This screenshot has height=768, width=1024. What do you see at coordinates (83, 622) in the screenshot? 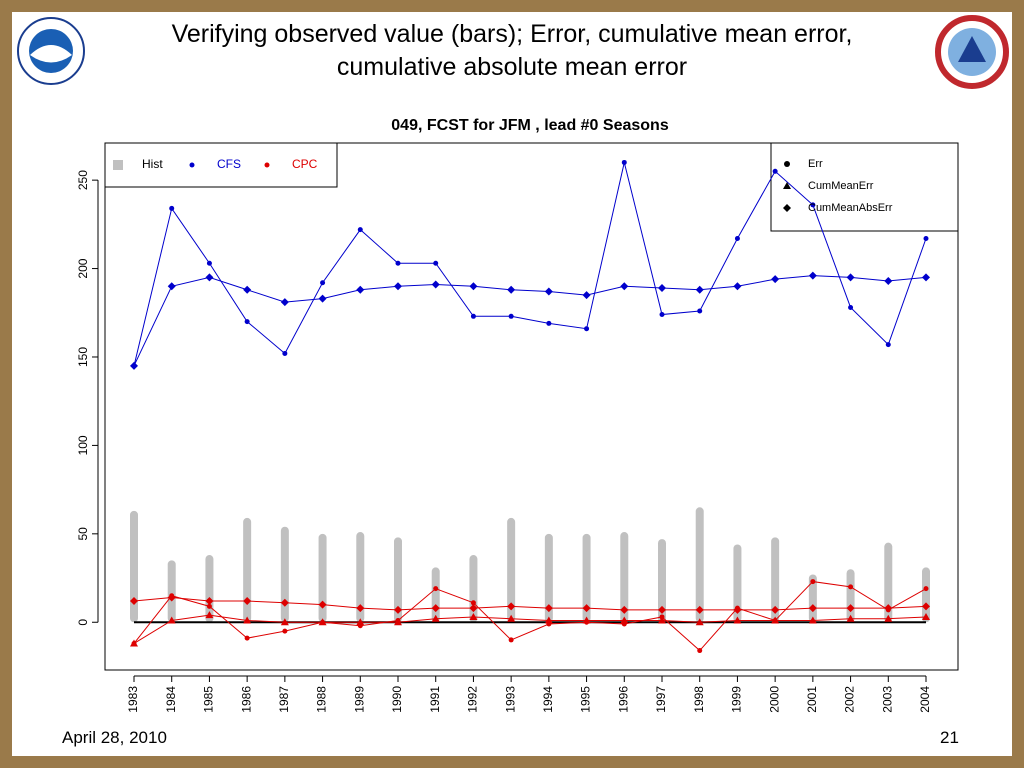
I see `y-tick-label: 0` at bounding box center [83, 622].